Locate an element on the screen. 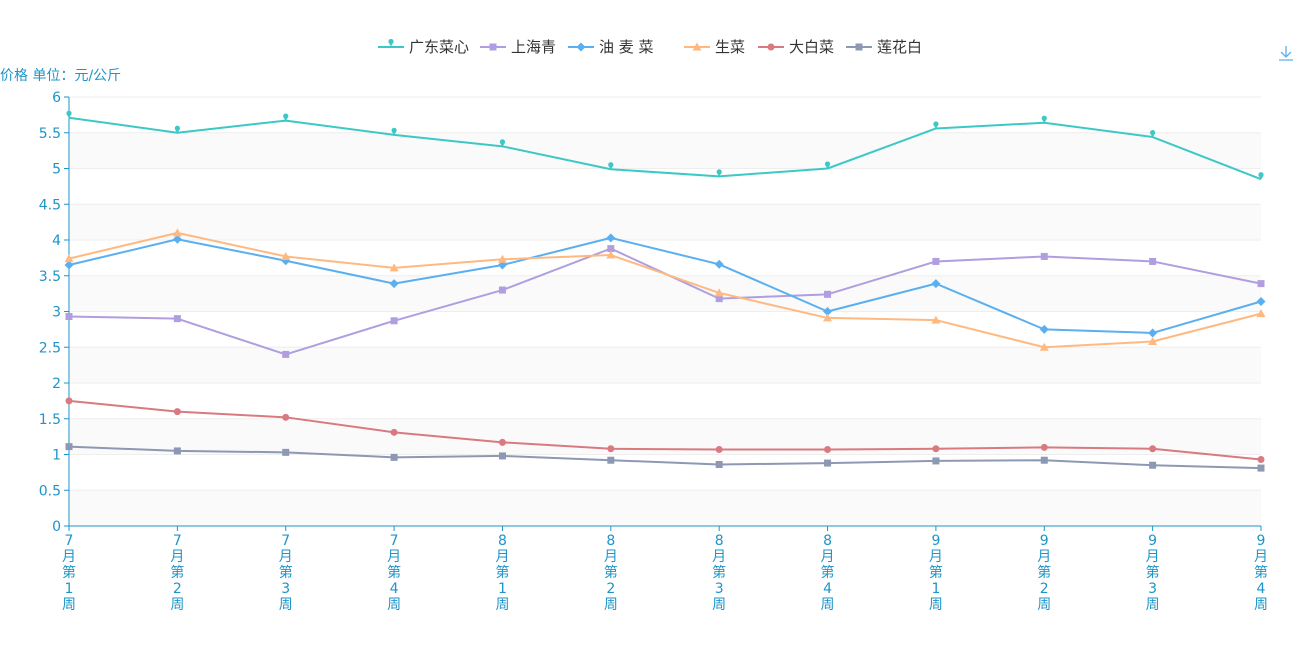 This screenshot has height=654, width=1300. x-tick-label: 7 月第 4 周 is located at coordinates (394, 573).